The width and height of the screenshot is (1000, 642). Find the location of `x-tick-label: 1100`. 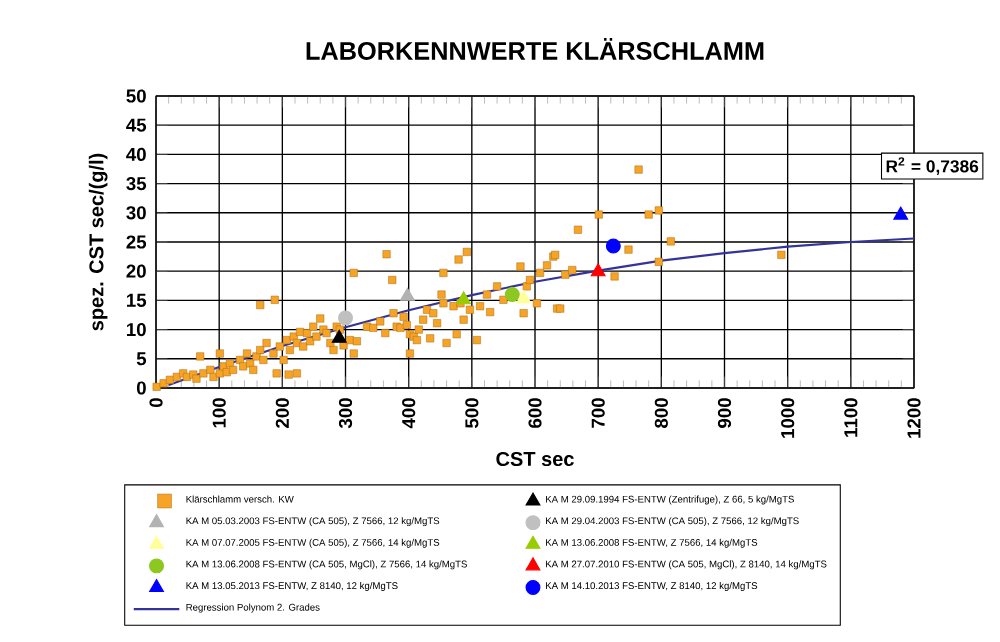

x-tick-label: 1100 is located at coordinates (851, 417).